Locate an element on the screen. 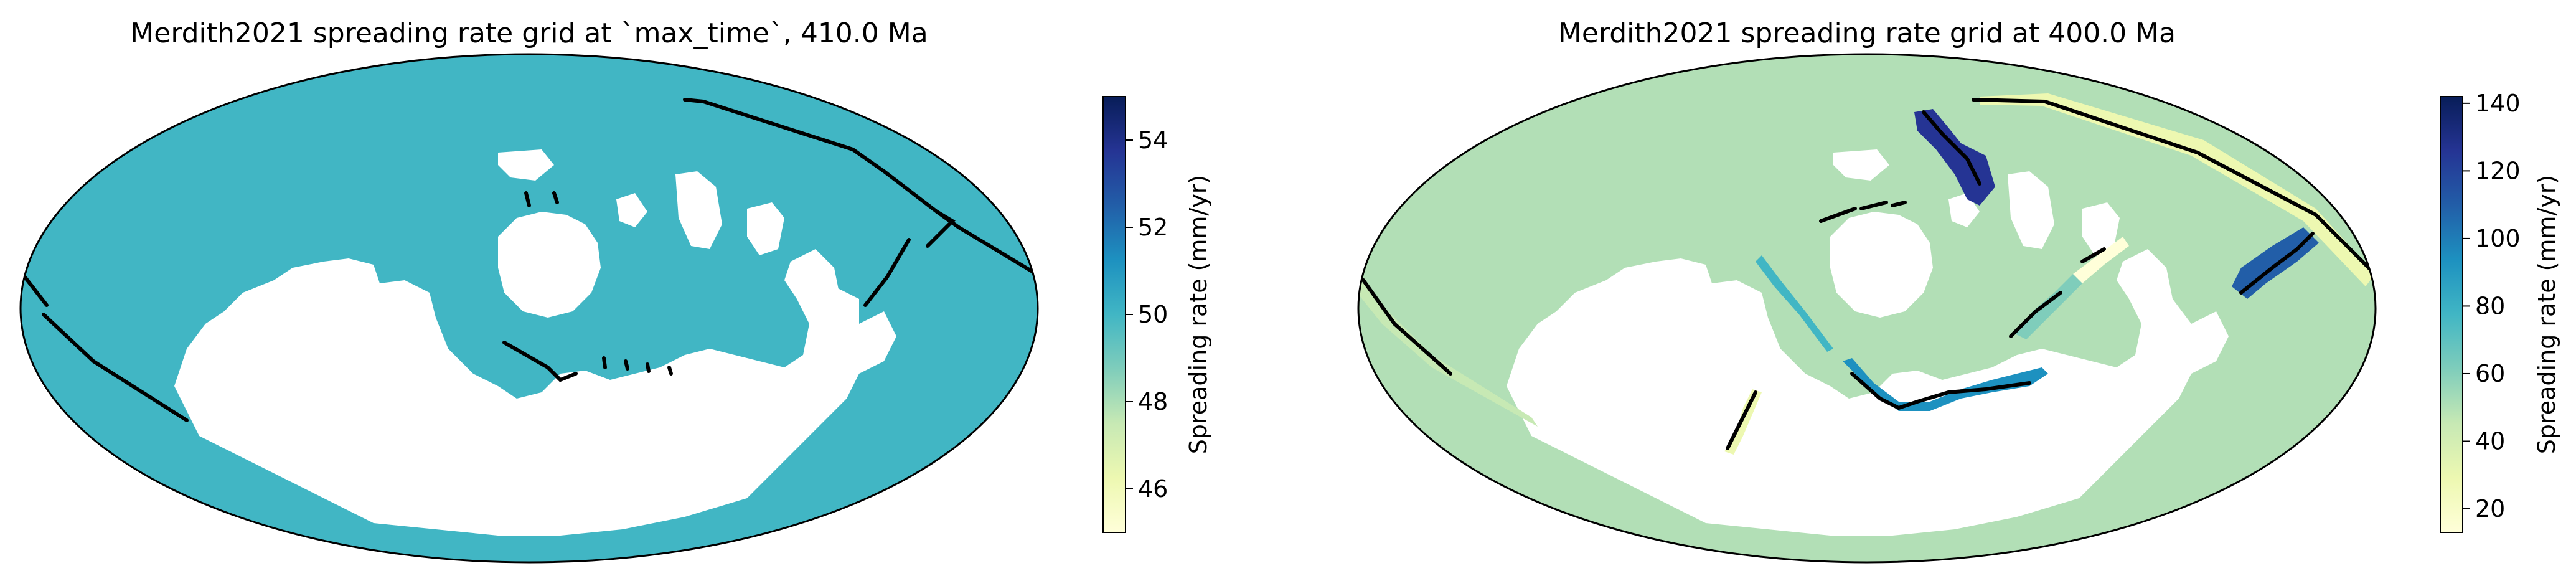 The width and height of the screenshot is (2576, 586). west-band is located at coordinates (1448, 353).